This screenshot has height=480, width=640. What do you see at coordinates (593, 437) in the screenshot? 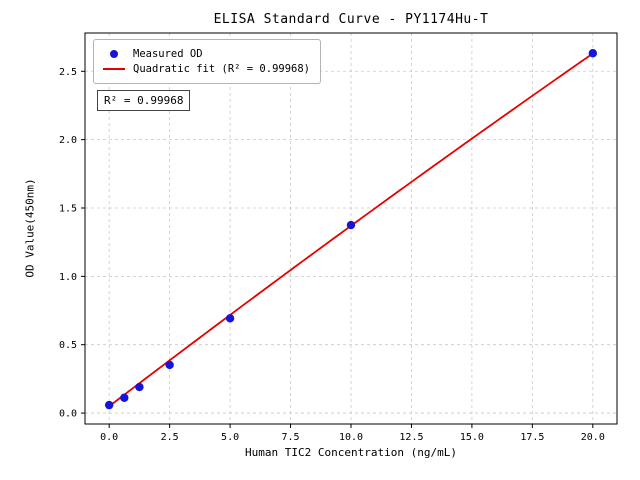
I see `x-tick-label: 20.0` at bounding box center [593, 437].